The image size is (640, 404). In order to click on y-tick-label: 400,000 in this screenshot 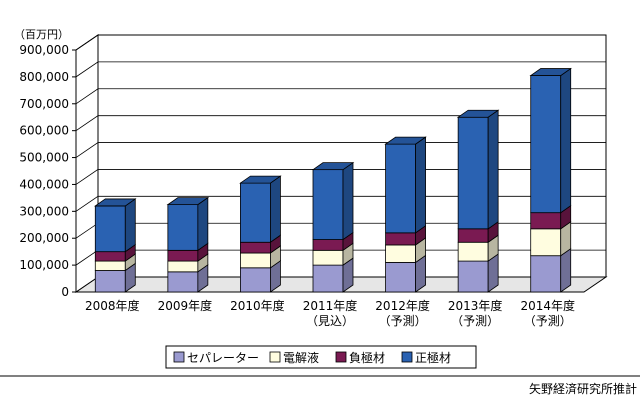, I will do `click(44, 184)`.